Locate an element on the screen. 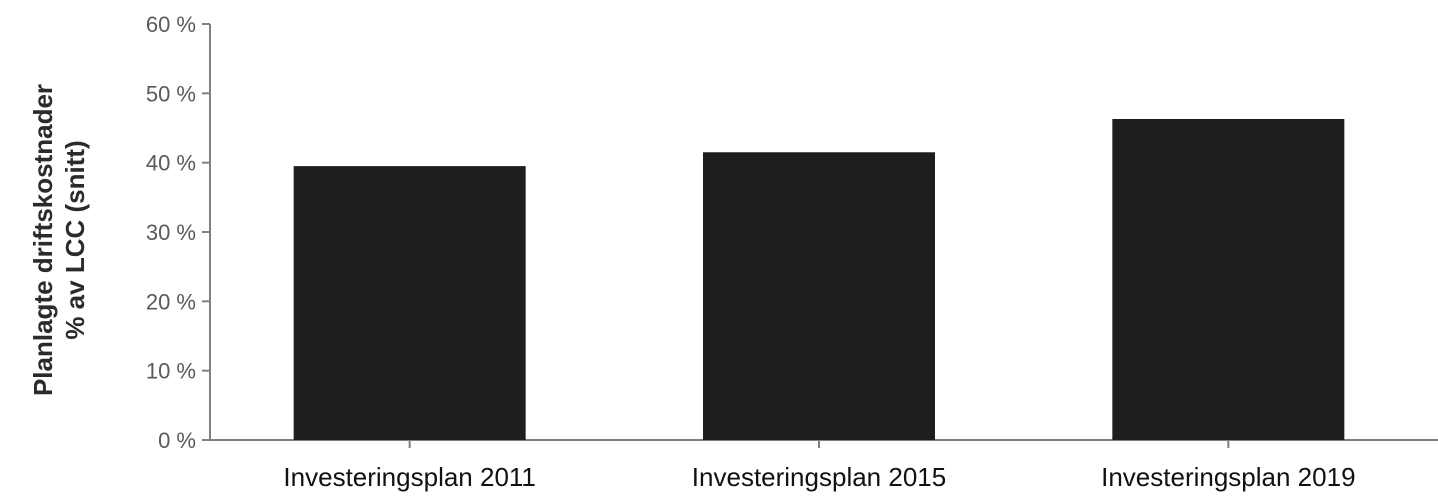 Image resolution: width=1438 pixels, height=498 pixels. y-tick-label: 20 % is located at coordinates (171, 301).